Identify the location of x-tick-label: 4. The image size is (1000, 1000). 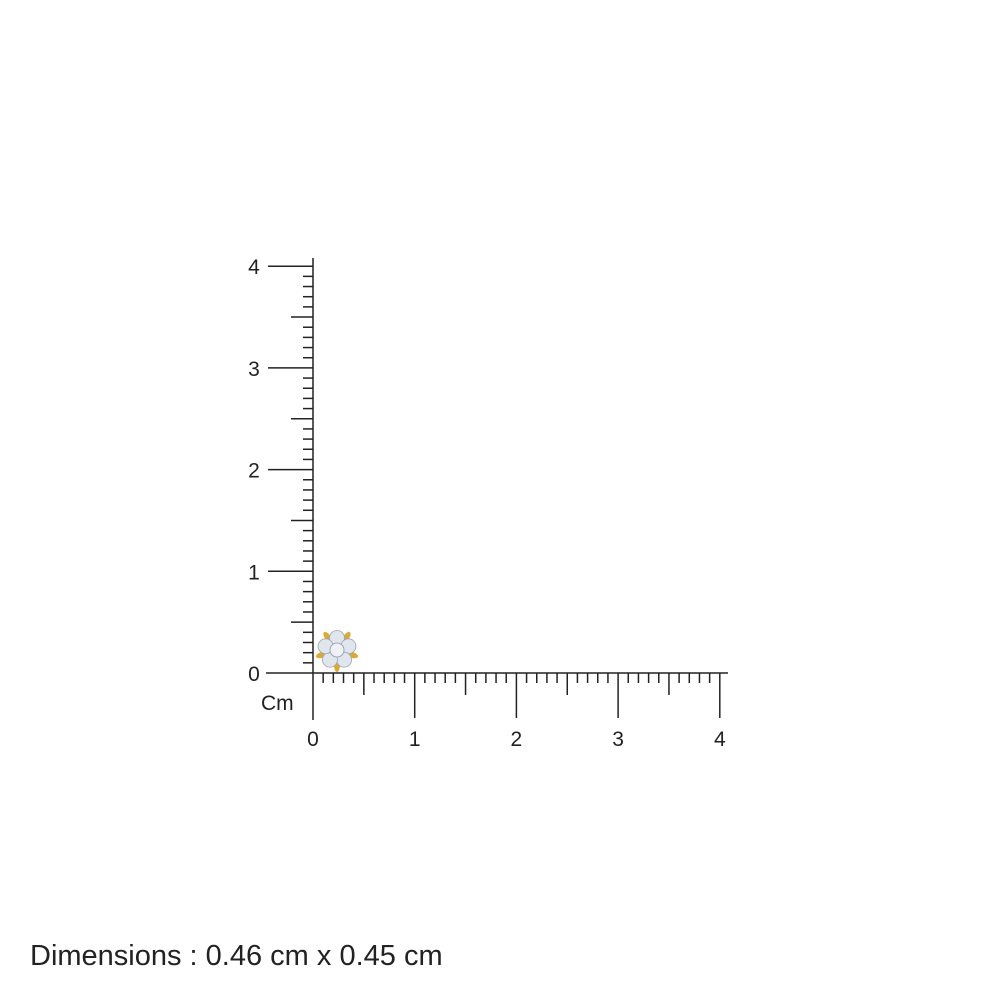
(720, 739).